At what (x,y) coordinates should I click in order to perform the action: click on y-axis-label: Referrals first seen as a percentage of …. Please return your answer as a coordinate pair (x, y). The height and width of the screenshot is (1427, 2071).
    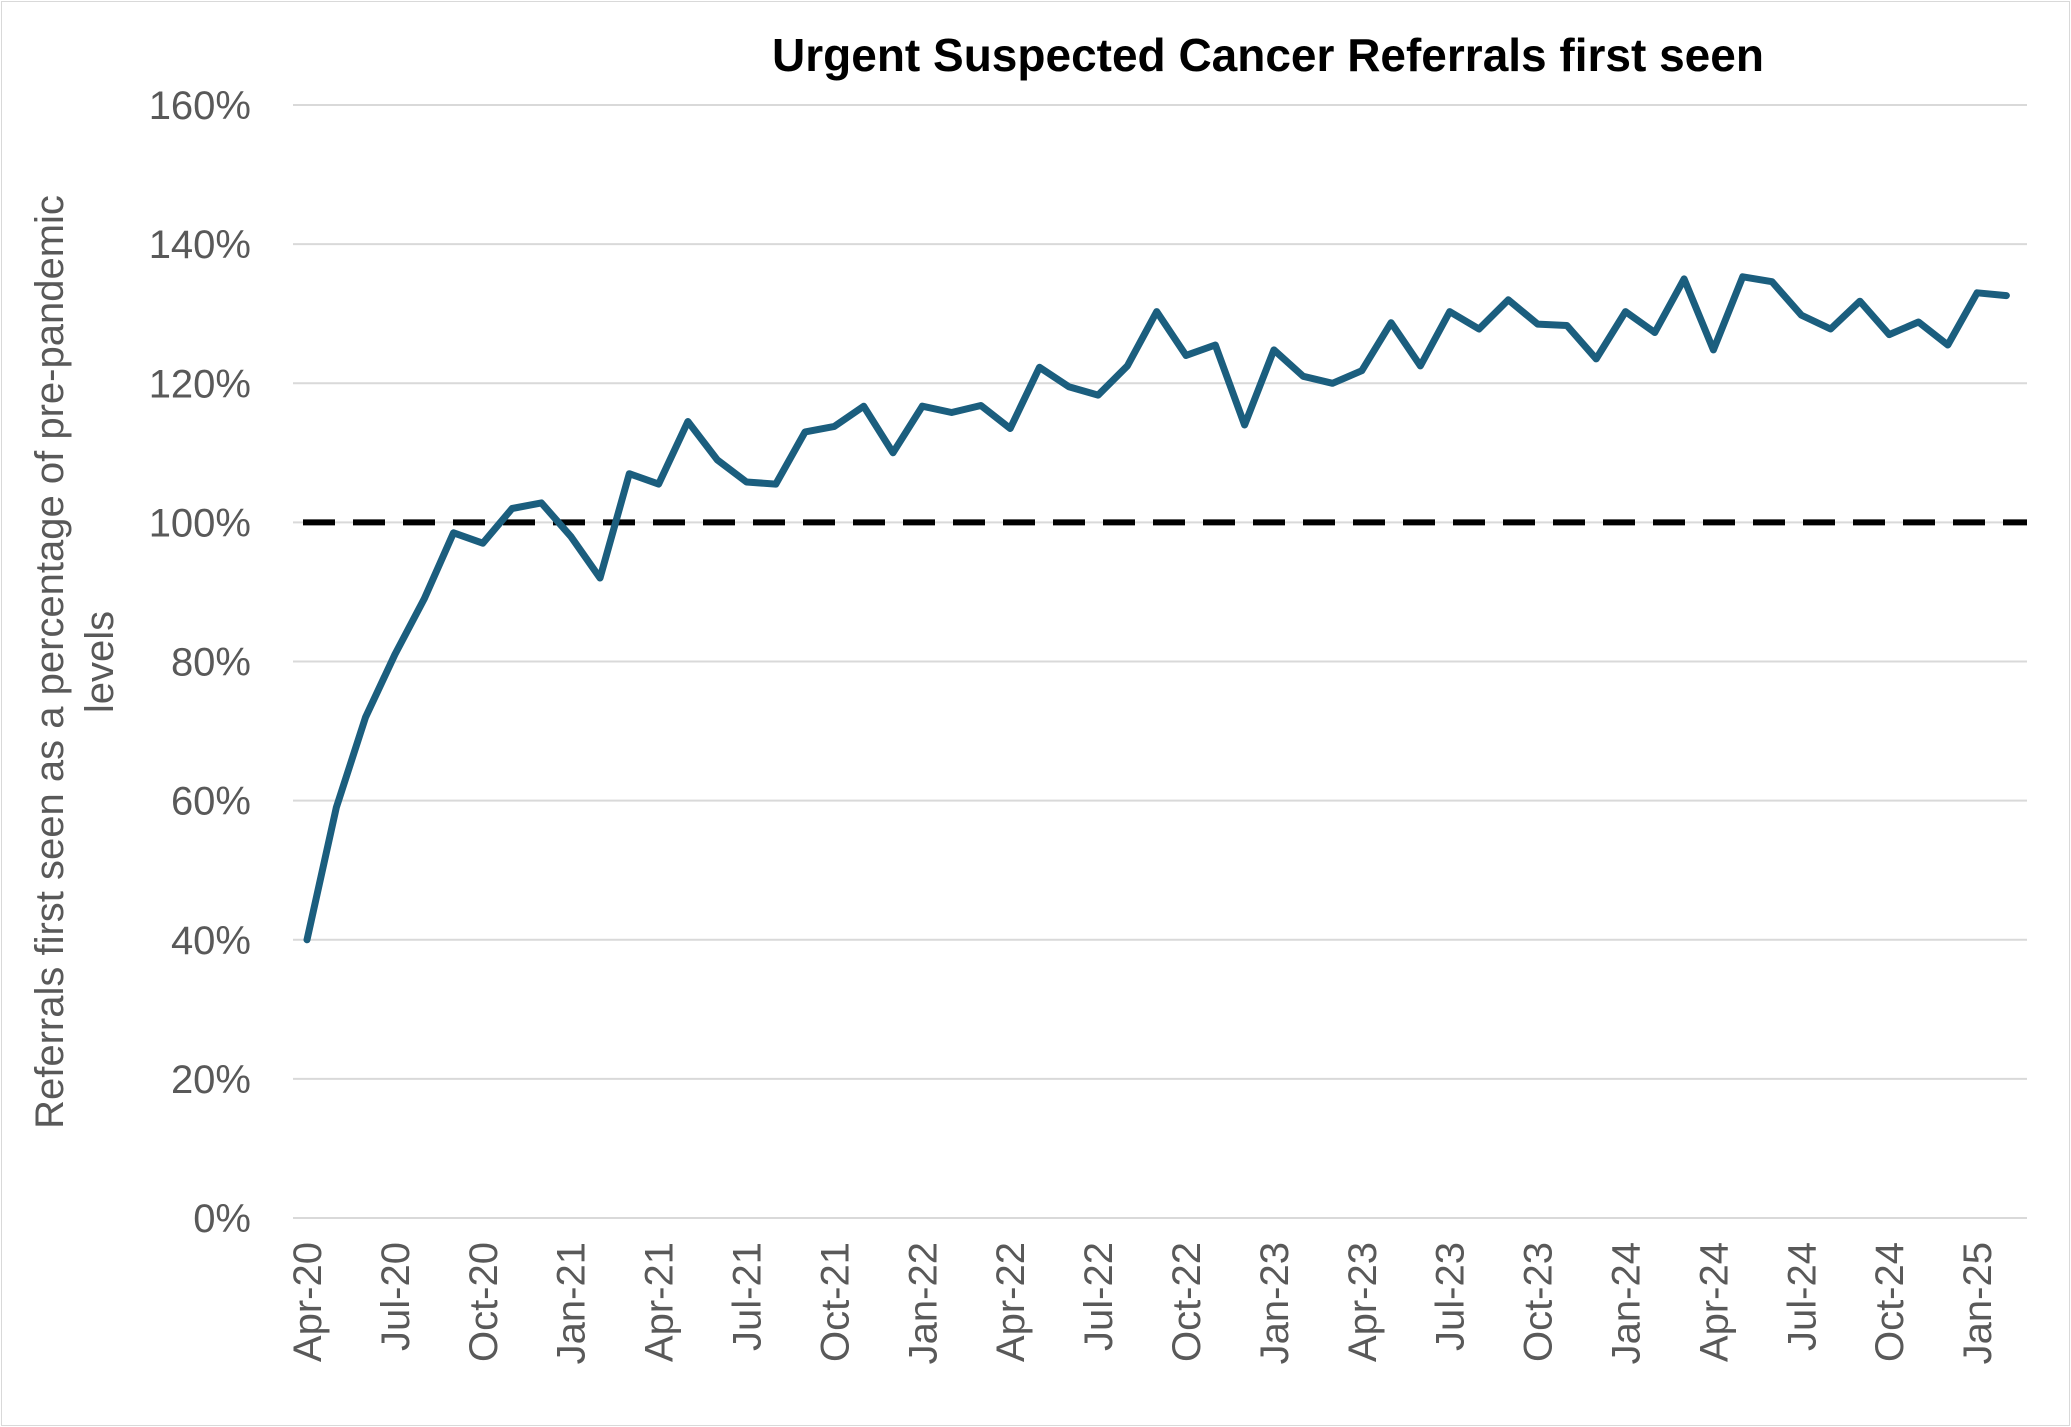
    Looking at the image, I should click on (75, 662).